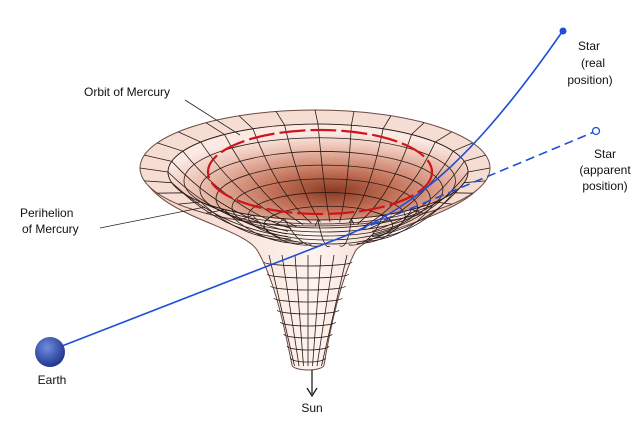 The height and width of the screenshot is (427, 640). I want to click on leader-orbit, so click(212, 117).